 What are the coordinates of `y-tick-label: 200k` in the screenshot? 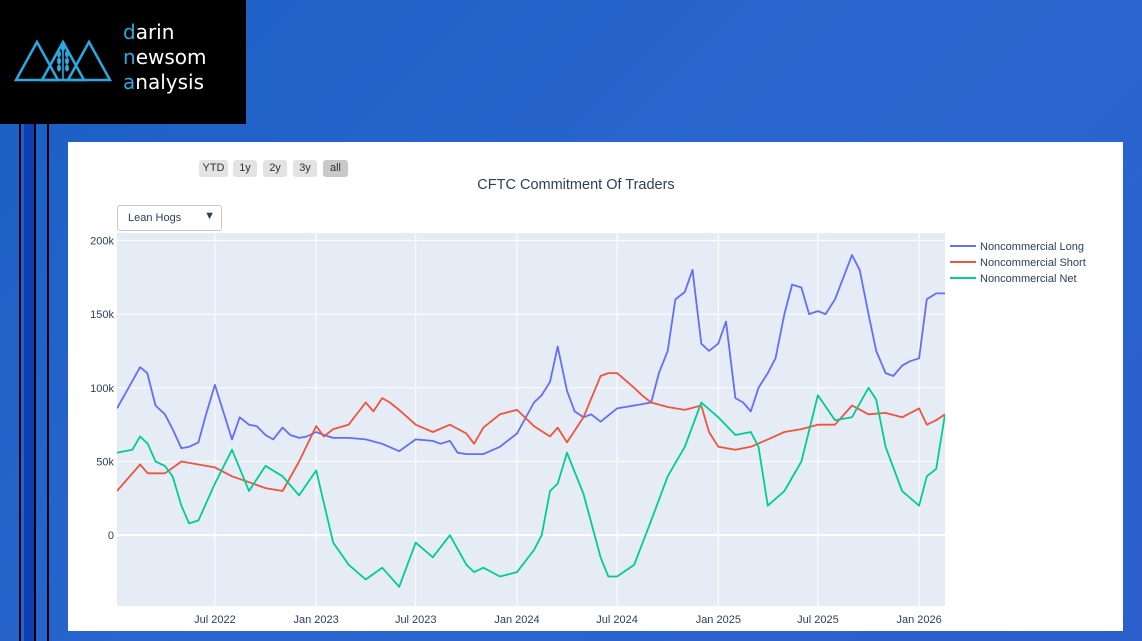 It's located at (102, 241).